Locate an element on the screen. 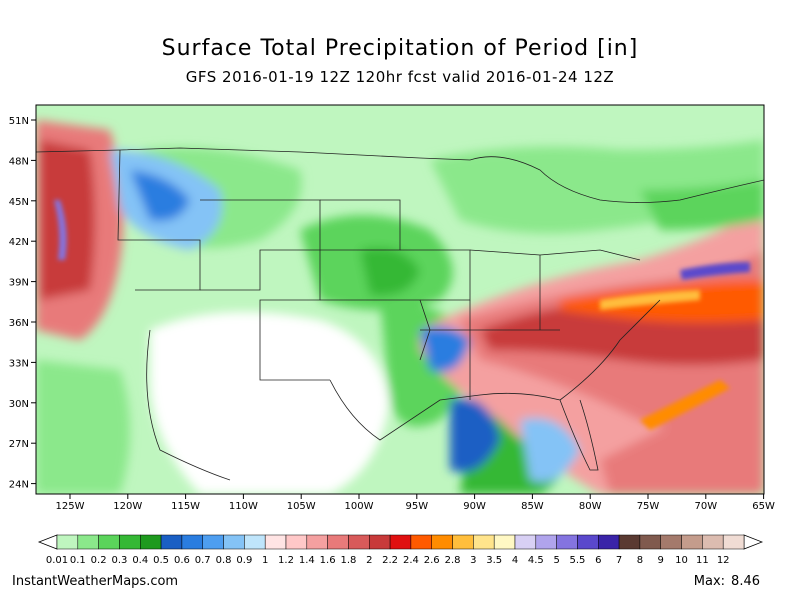  lon-label: 85W is located at coordinates (532, 506).